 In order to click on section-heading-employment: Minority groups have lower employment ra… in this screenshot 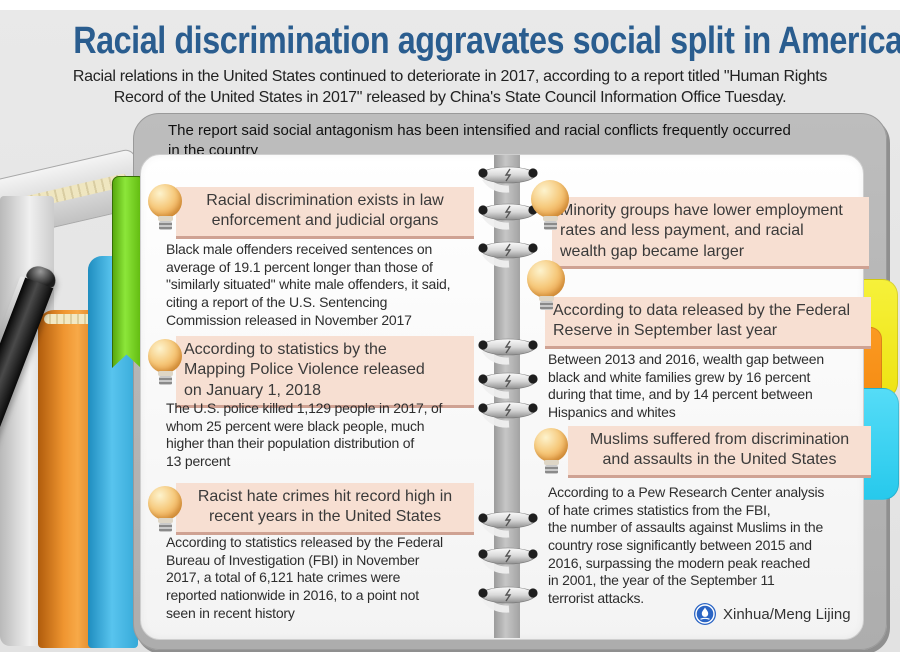, I will do `click(710, 233)`.